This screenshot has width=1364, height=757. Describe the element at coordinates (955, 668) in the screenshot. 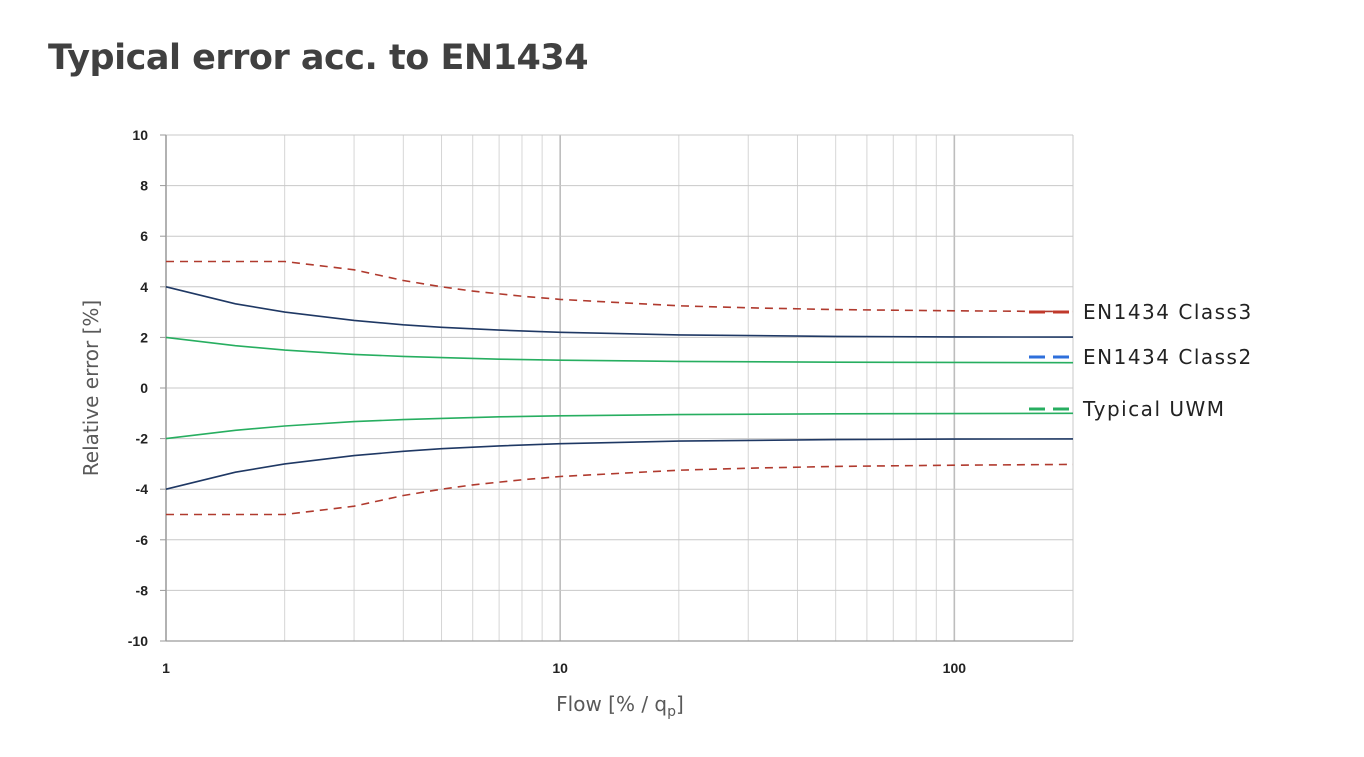

I see `x-tick-label: 100` at that location.